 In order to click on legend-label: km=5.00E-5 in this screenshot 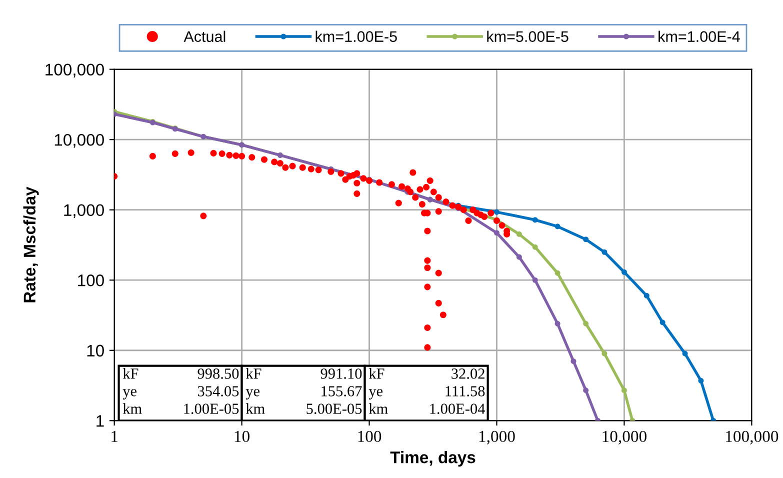, I will do `click(527, 36)`.